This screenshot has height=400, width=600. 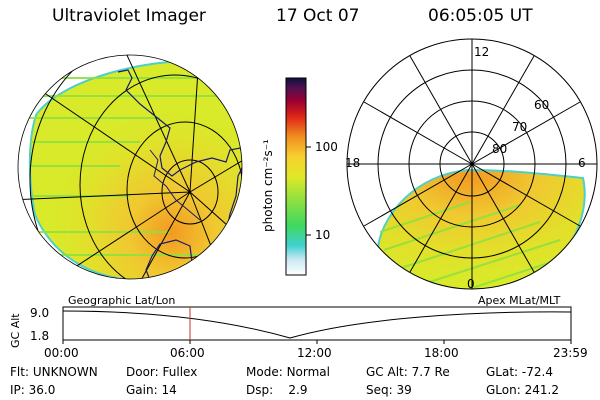 I want to click on apex-caption: Apex MLat/MLT, so click(x=519, y=300).